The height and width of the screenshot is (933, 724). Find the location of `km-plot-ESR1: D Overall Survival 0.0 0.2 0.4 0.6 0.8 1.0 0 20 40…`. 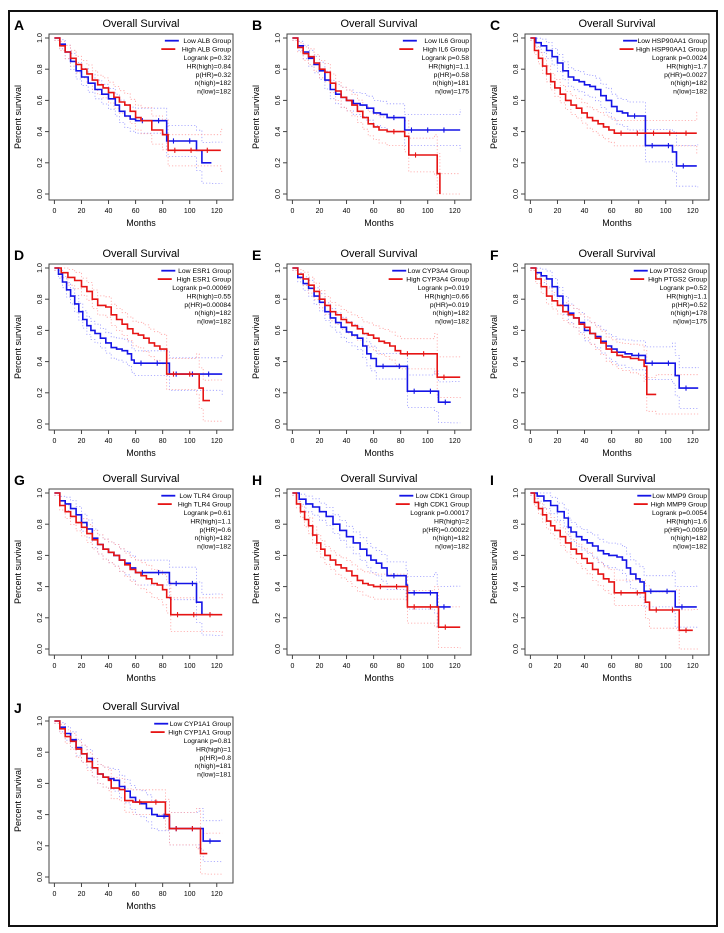

km-plot-ESR1: D Overall Survival 0.0 0.2 0.4 0.6 0.8 1.0 0 20 40… is located at coordinates (123, 352).